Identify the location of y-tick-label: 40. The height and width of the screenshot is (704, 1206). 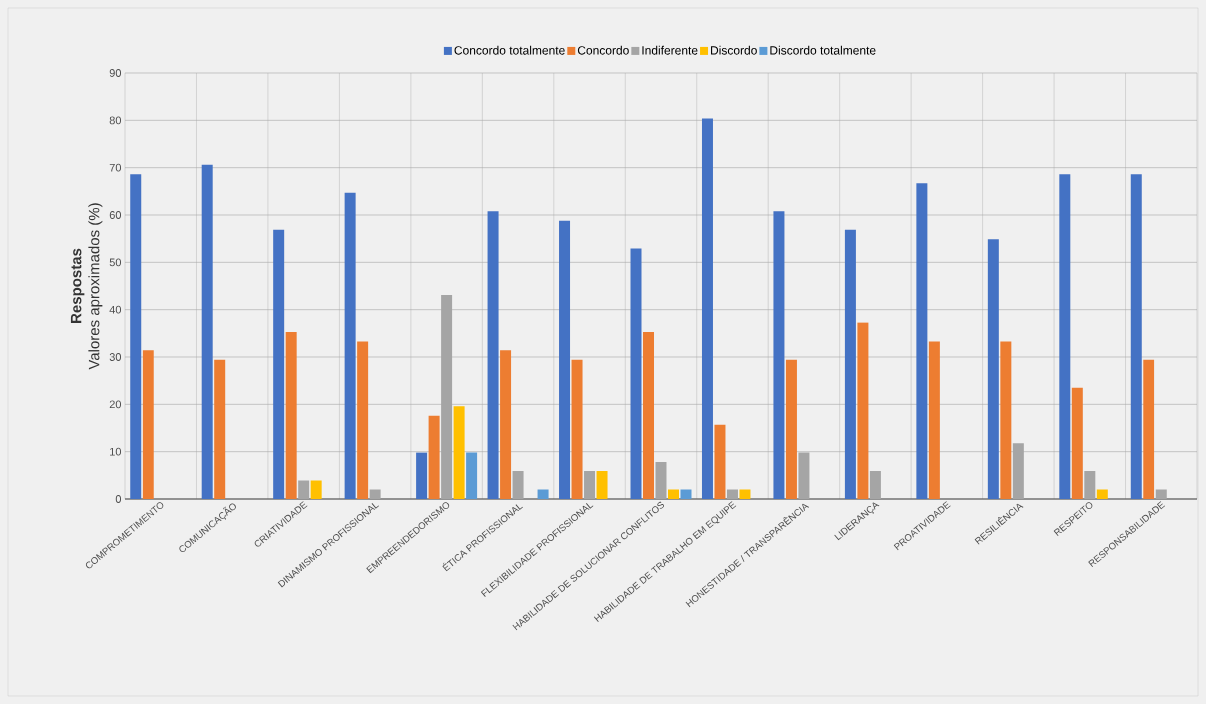
(115, 309).